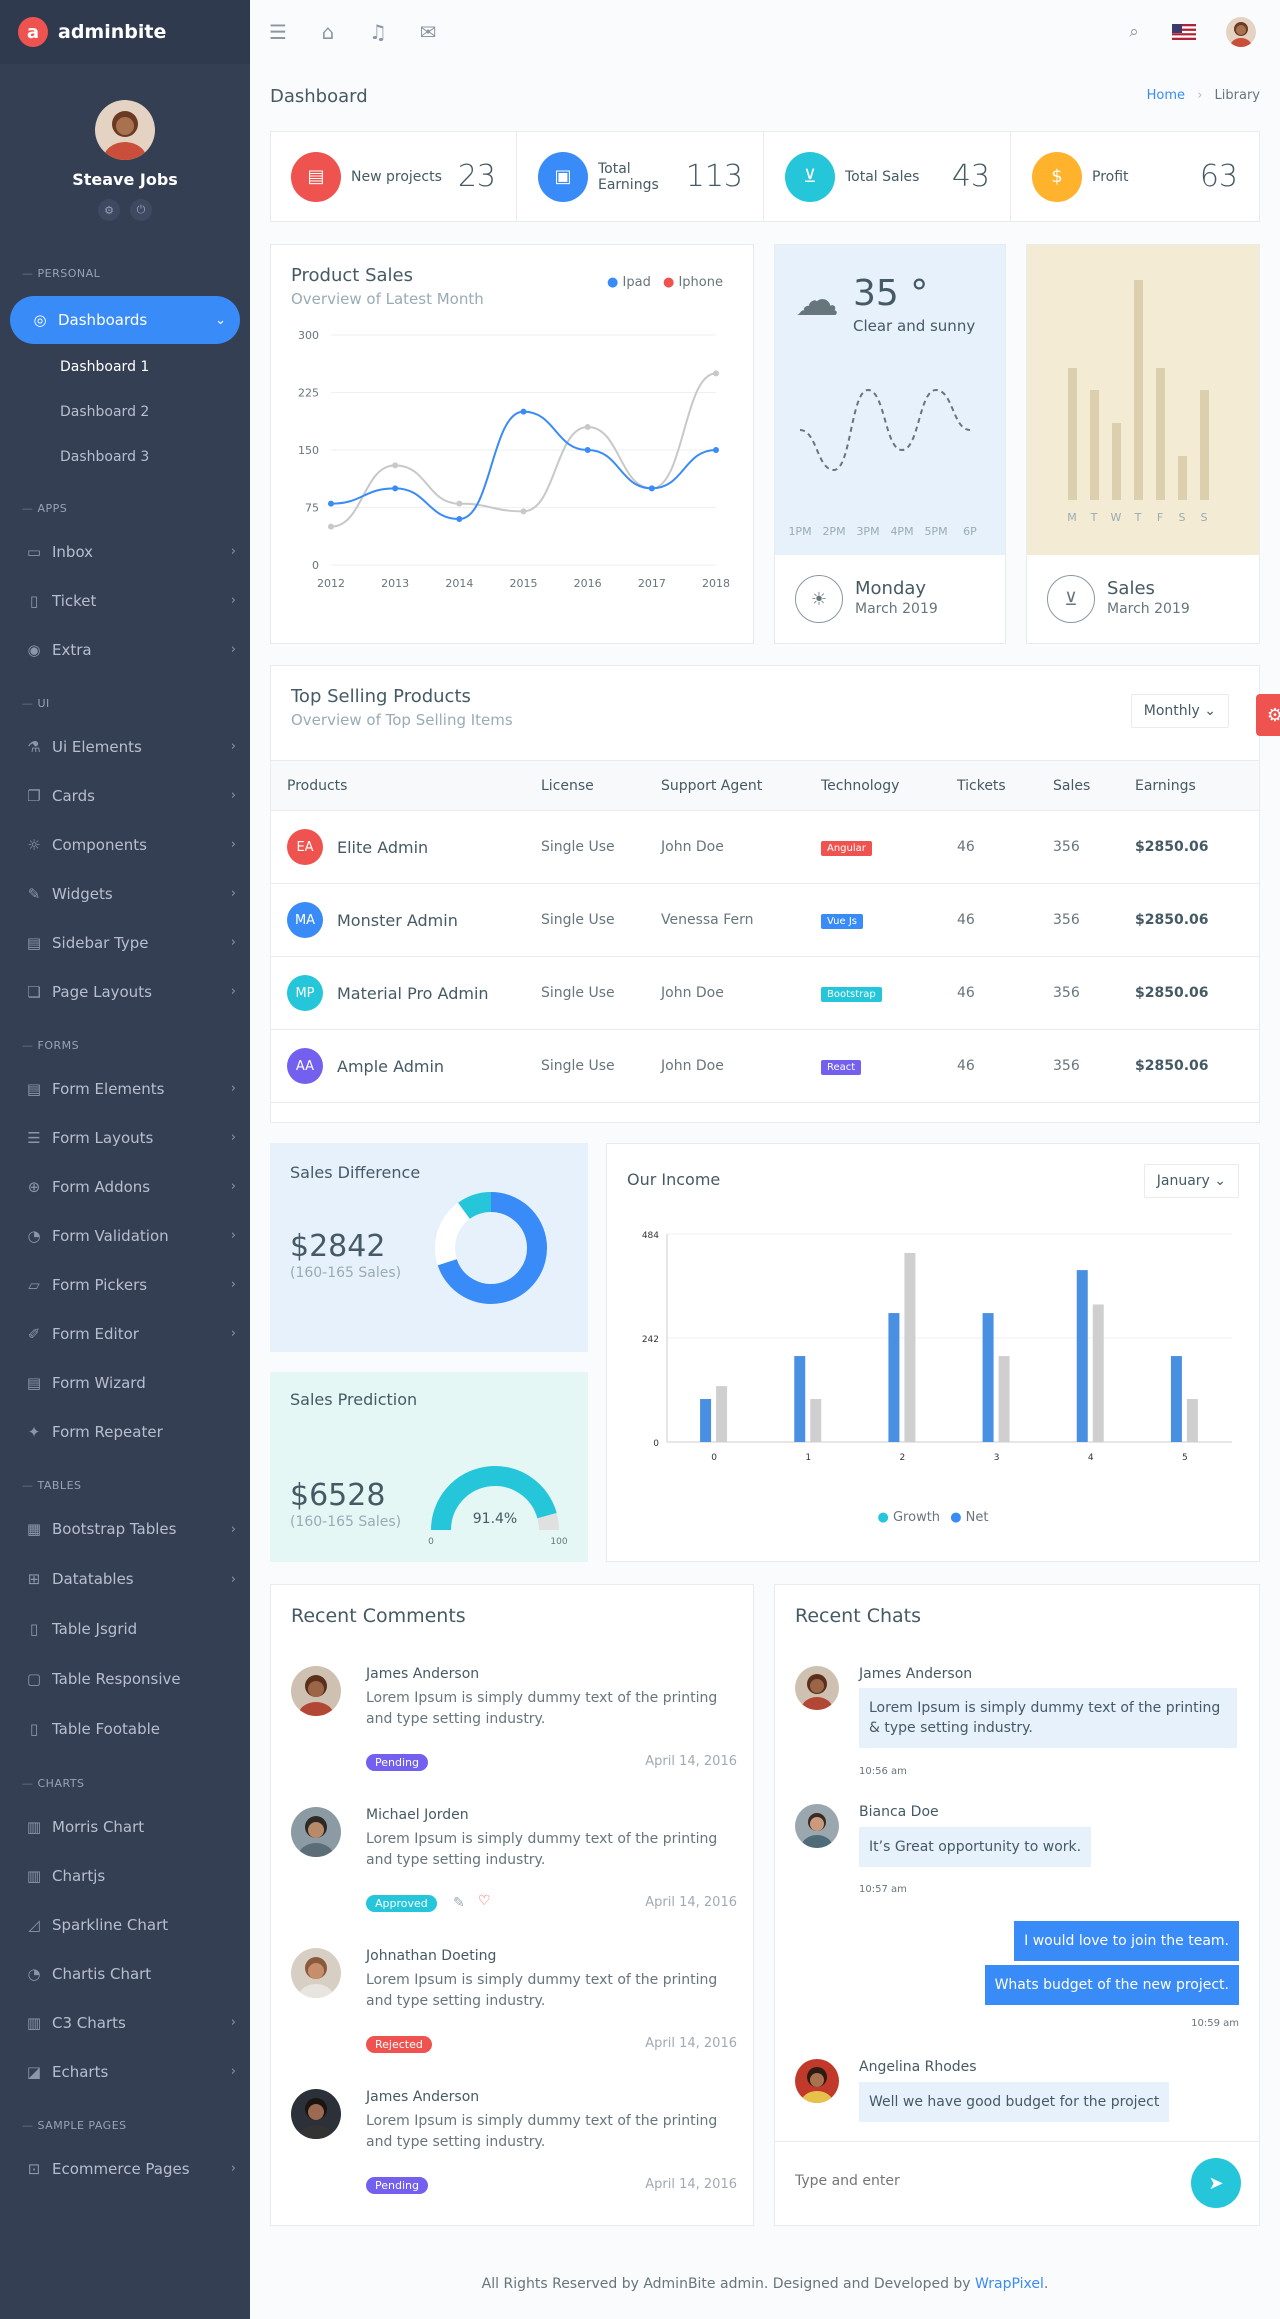 The width and height of the screenshot is (1280, 2319). Describe the element at coordinates (105, 411) in the screenshot. I see `sidebar-subitem-dashboard-2: Dashboard 2` at that location.